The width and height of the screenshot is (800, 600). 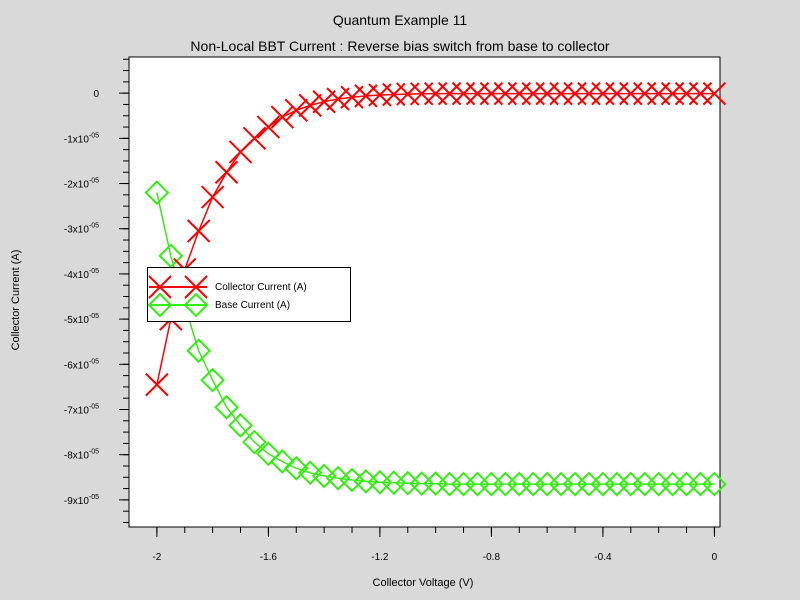 What do you see at coordinates (81, 138) in the screenshot?
I see `y-tick-label: -1x10-05` at bounding box center [81, 138].